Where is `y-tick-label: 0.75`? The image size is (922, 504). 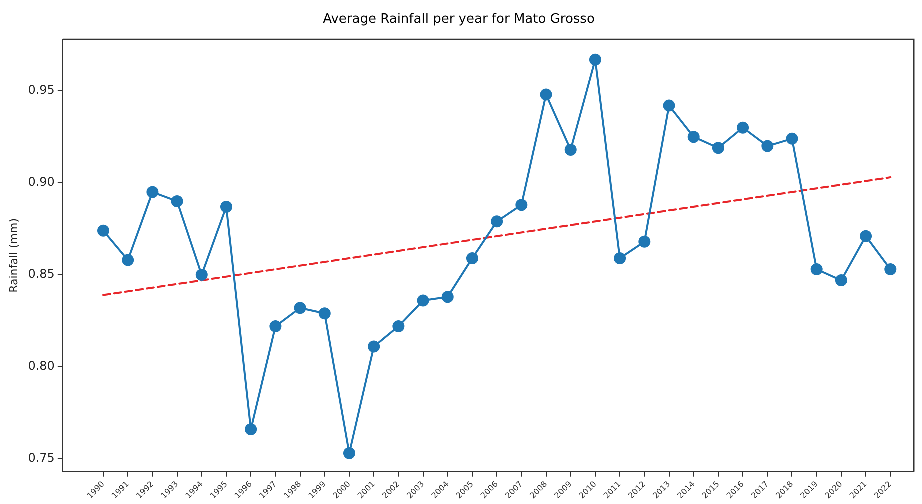 y-tick-label: 0.75 is located at coordinates (41, 458).